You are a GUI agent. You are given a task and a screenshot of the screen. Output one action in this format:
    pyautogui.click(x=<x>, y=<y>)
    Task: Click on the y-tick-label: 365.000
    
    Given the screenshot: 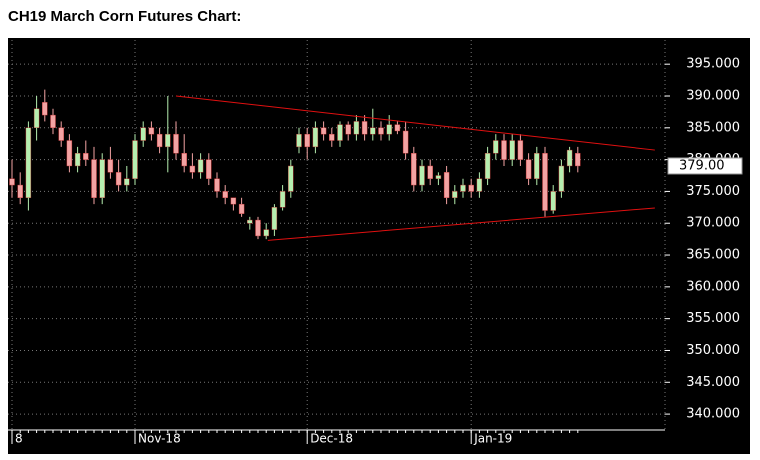 What is the action you would take?
    pyautogui.click(x=713, y=255)
    